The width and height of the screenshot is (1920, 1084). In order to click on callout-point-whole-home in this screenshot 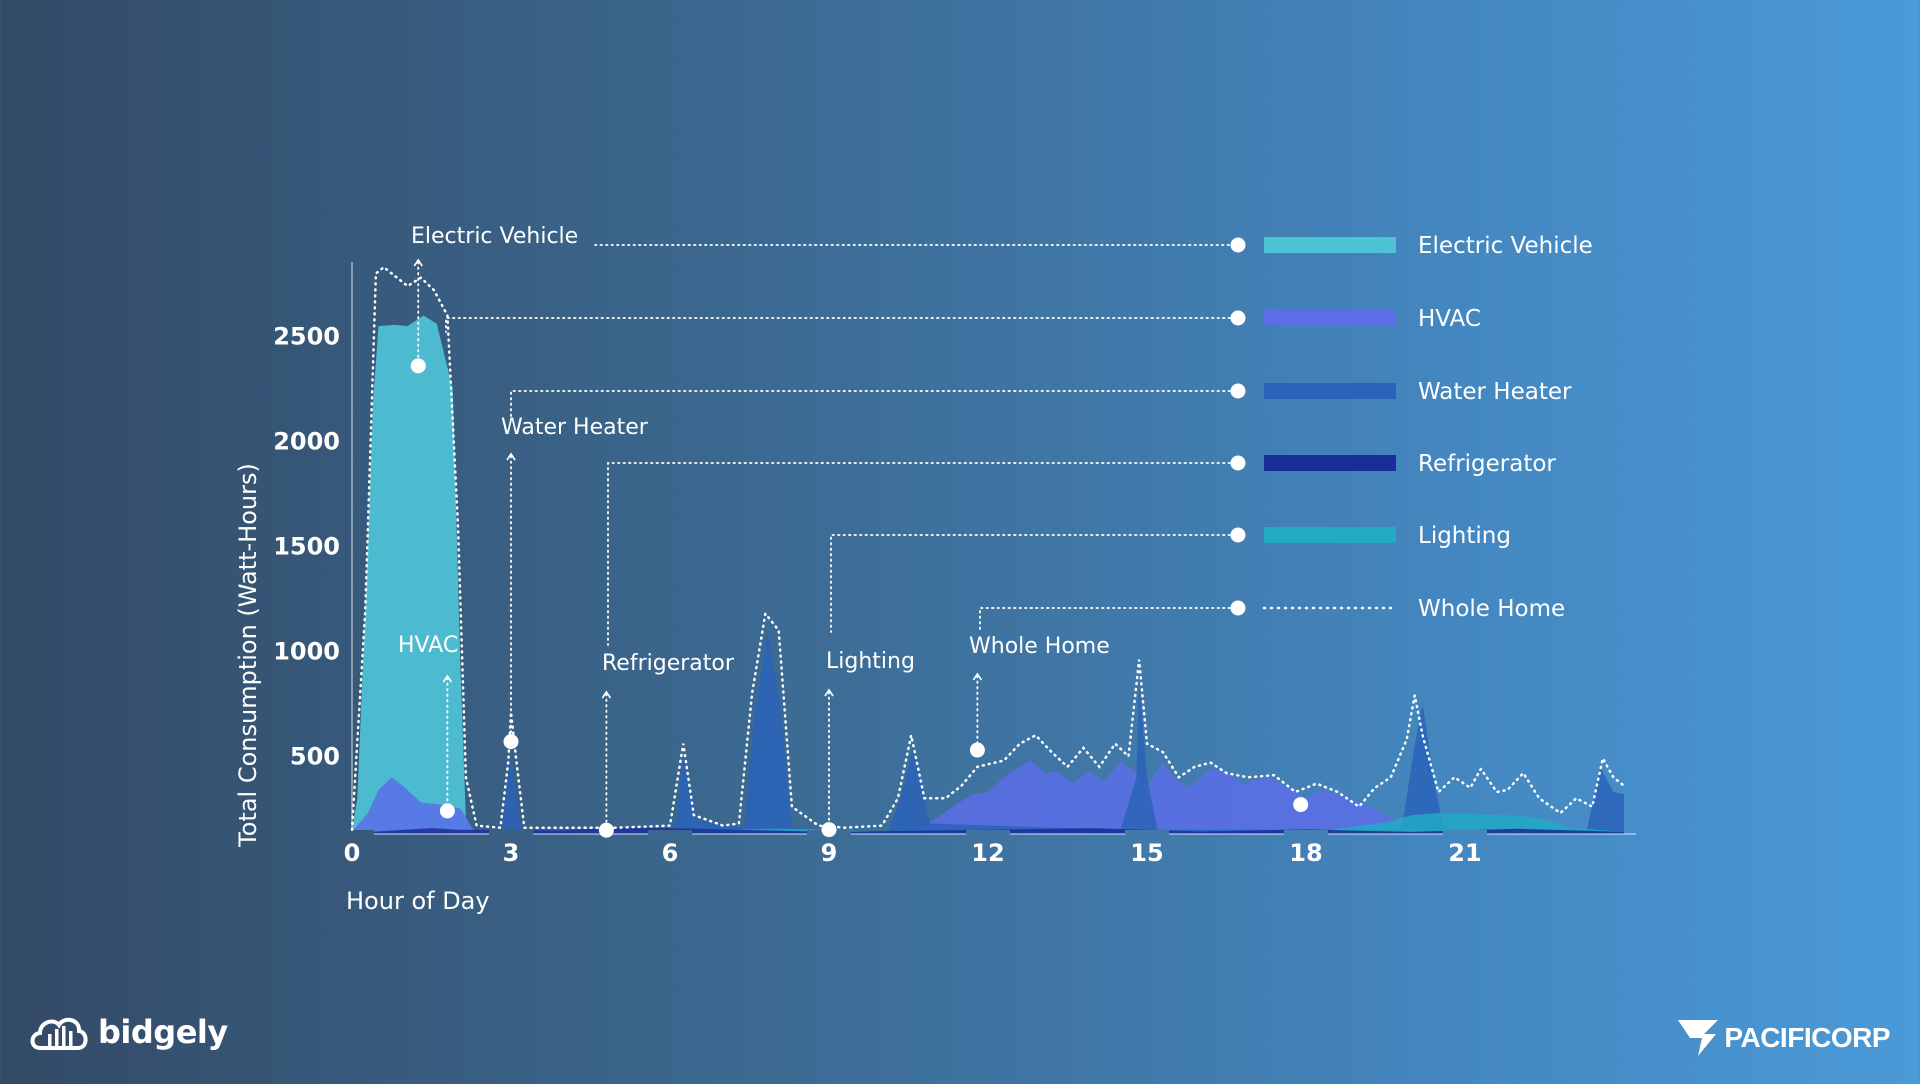, I will do `click(977, 750)`.